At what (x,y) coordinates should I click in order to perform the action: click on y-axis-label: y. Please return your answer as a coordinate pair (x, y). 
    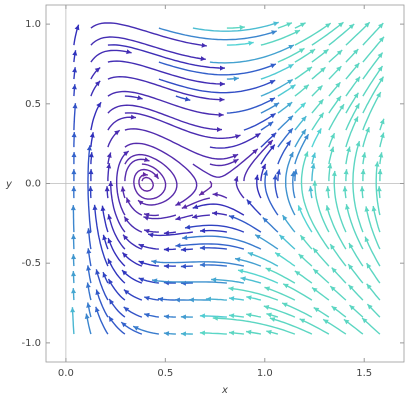
    Looking at the image, I should click on (9, 184).